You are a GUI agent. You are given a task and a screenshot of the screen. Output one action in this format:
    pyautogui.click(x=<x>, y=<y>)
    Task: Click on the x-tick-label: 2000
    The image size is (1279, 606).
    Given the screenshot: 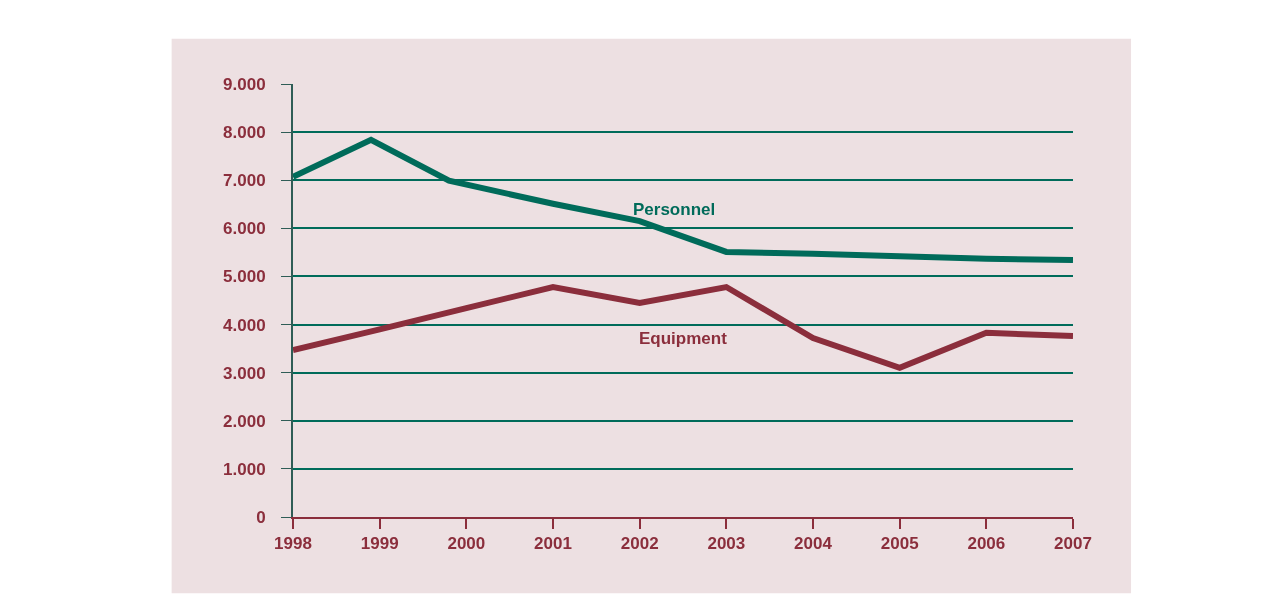 What is the action you would take?
    pyautogui.click(x=466, y=544)
    